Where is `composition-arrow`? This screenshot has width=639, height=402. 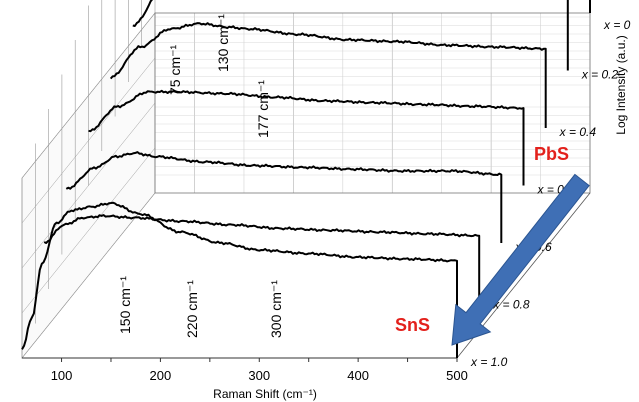
composition-arrow is located at coordinates (520, 259).